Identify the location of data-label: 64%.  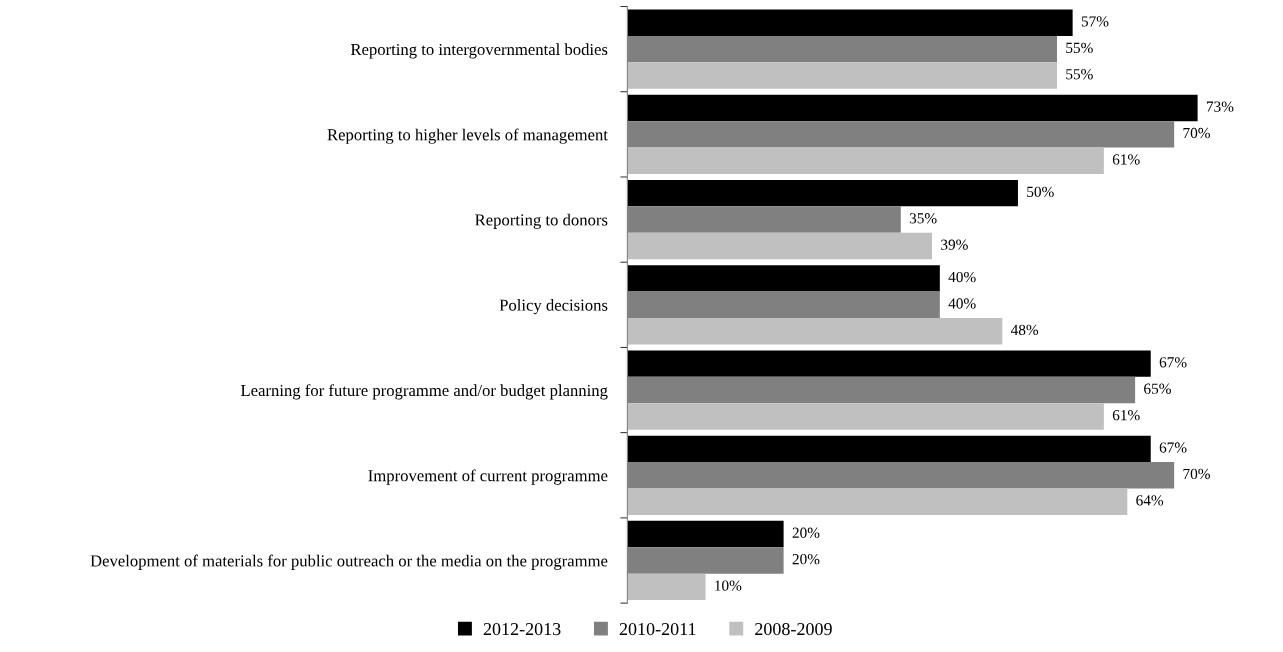
(1150, 500).